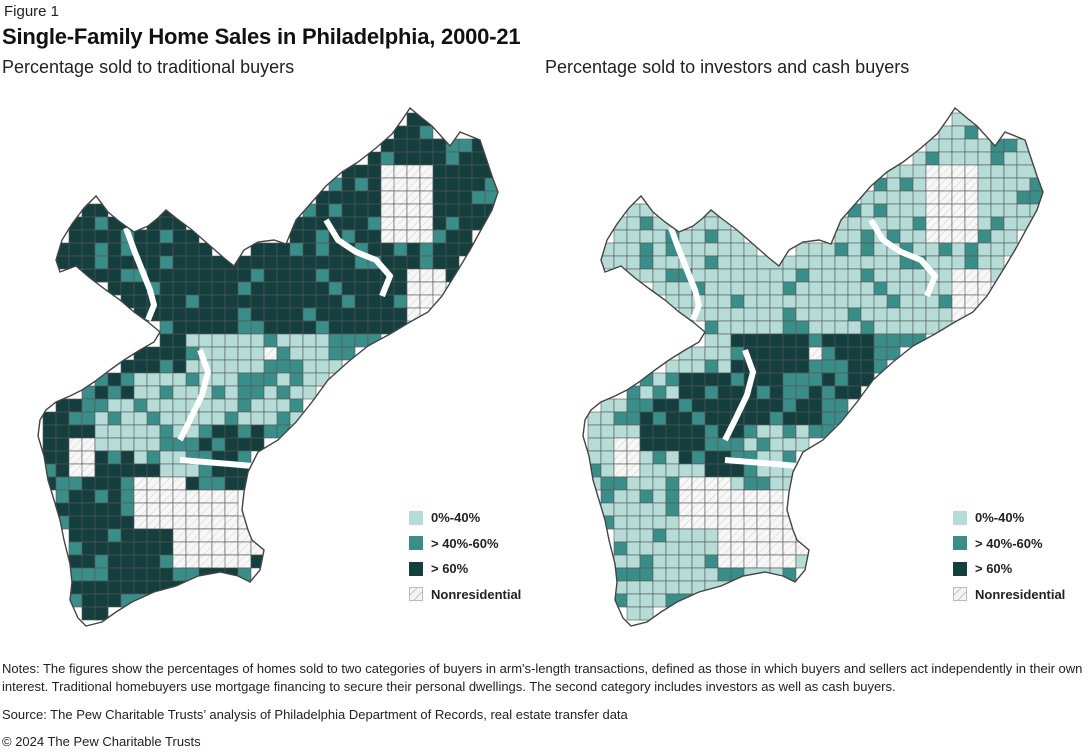  I want to click on legend-label: 0%-40%, so click(1000, 518).